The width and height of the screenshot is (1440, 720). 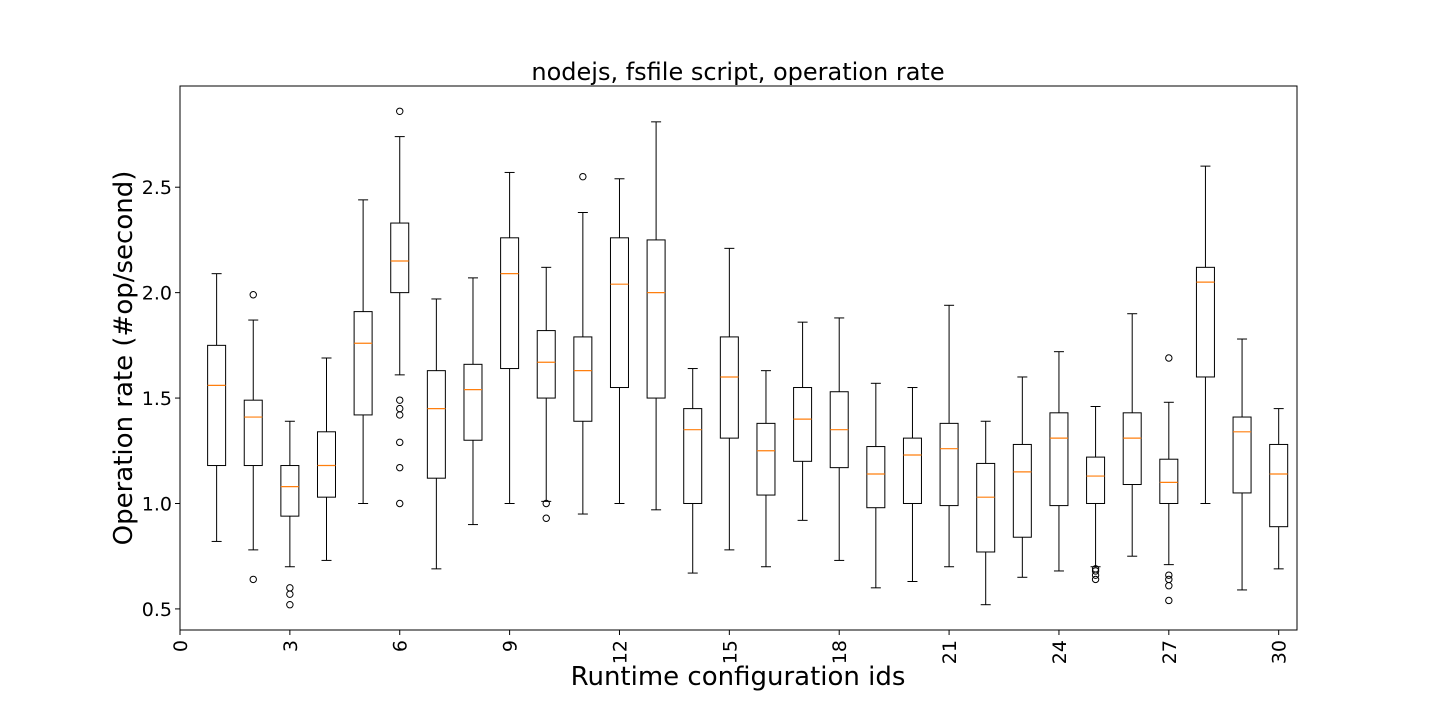 What do you see at coordinates (291, 646) in the screenshot?
I see `x-tick-label: 3` at bounding box center [291, 646].